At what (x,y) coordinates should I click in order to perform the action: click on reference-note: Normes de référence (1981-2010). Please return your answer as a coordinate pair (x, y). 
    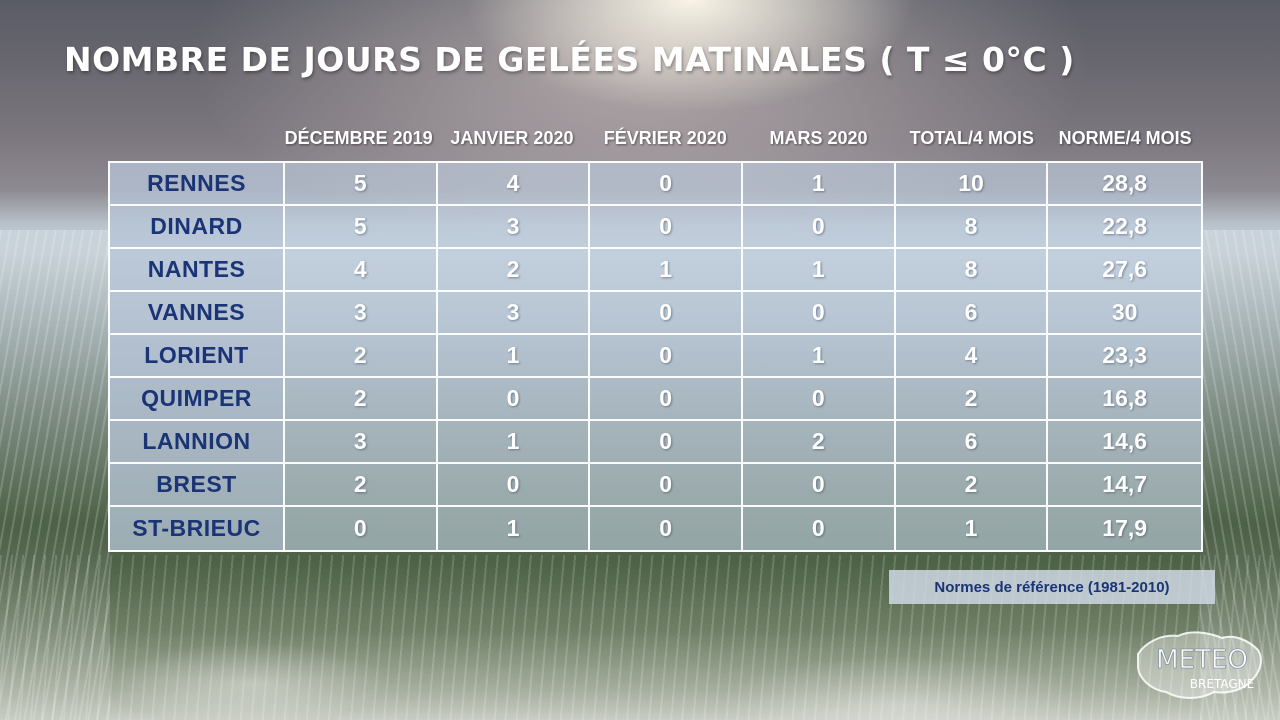
    Looking at the image, I should click on (1052, 587).